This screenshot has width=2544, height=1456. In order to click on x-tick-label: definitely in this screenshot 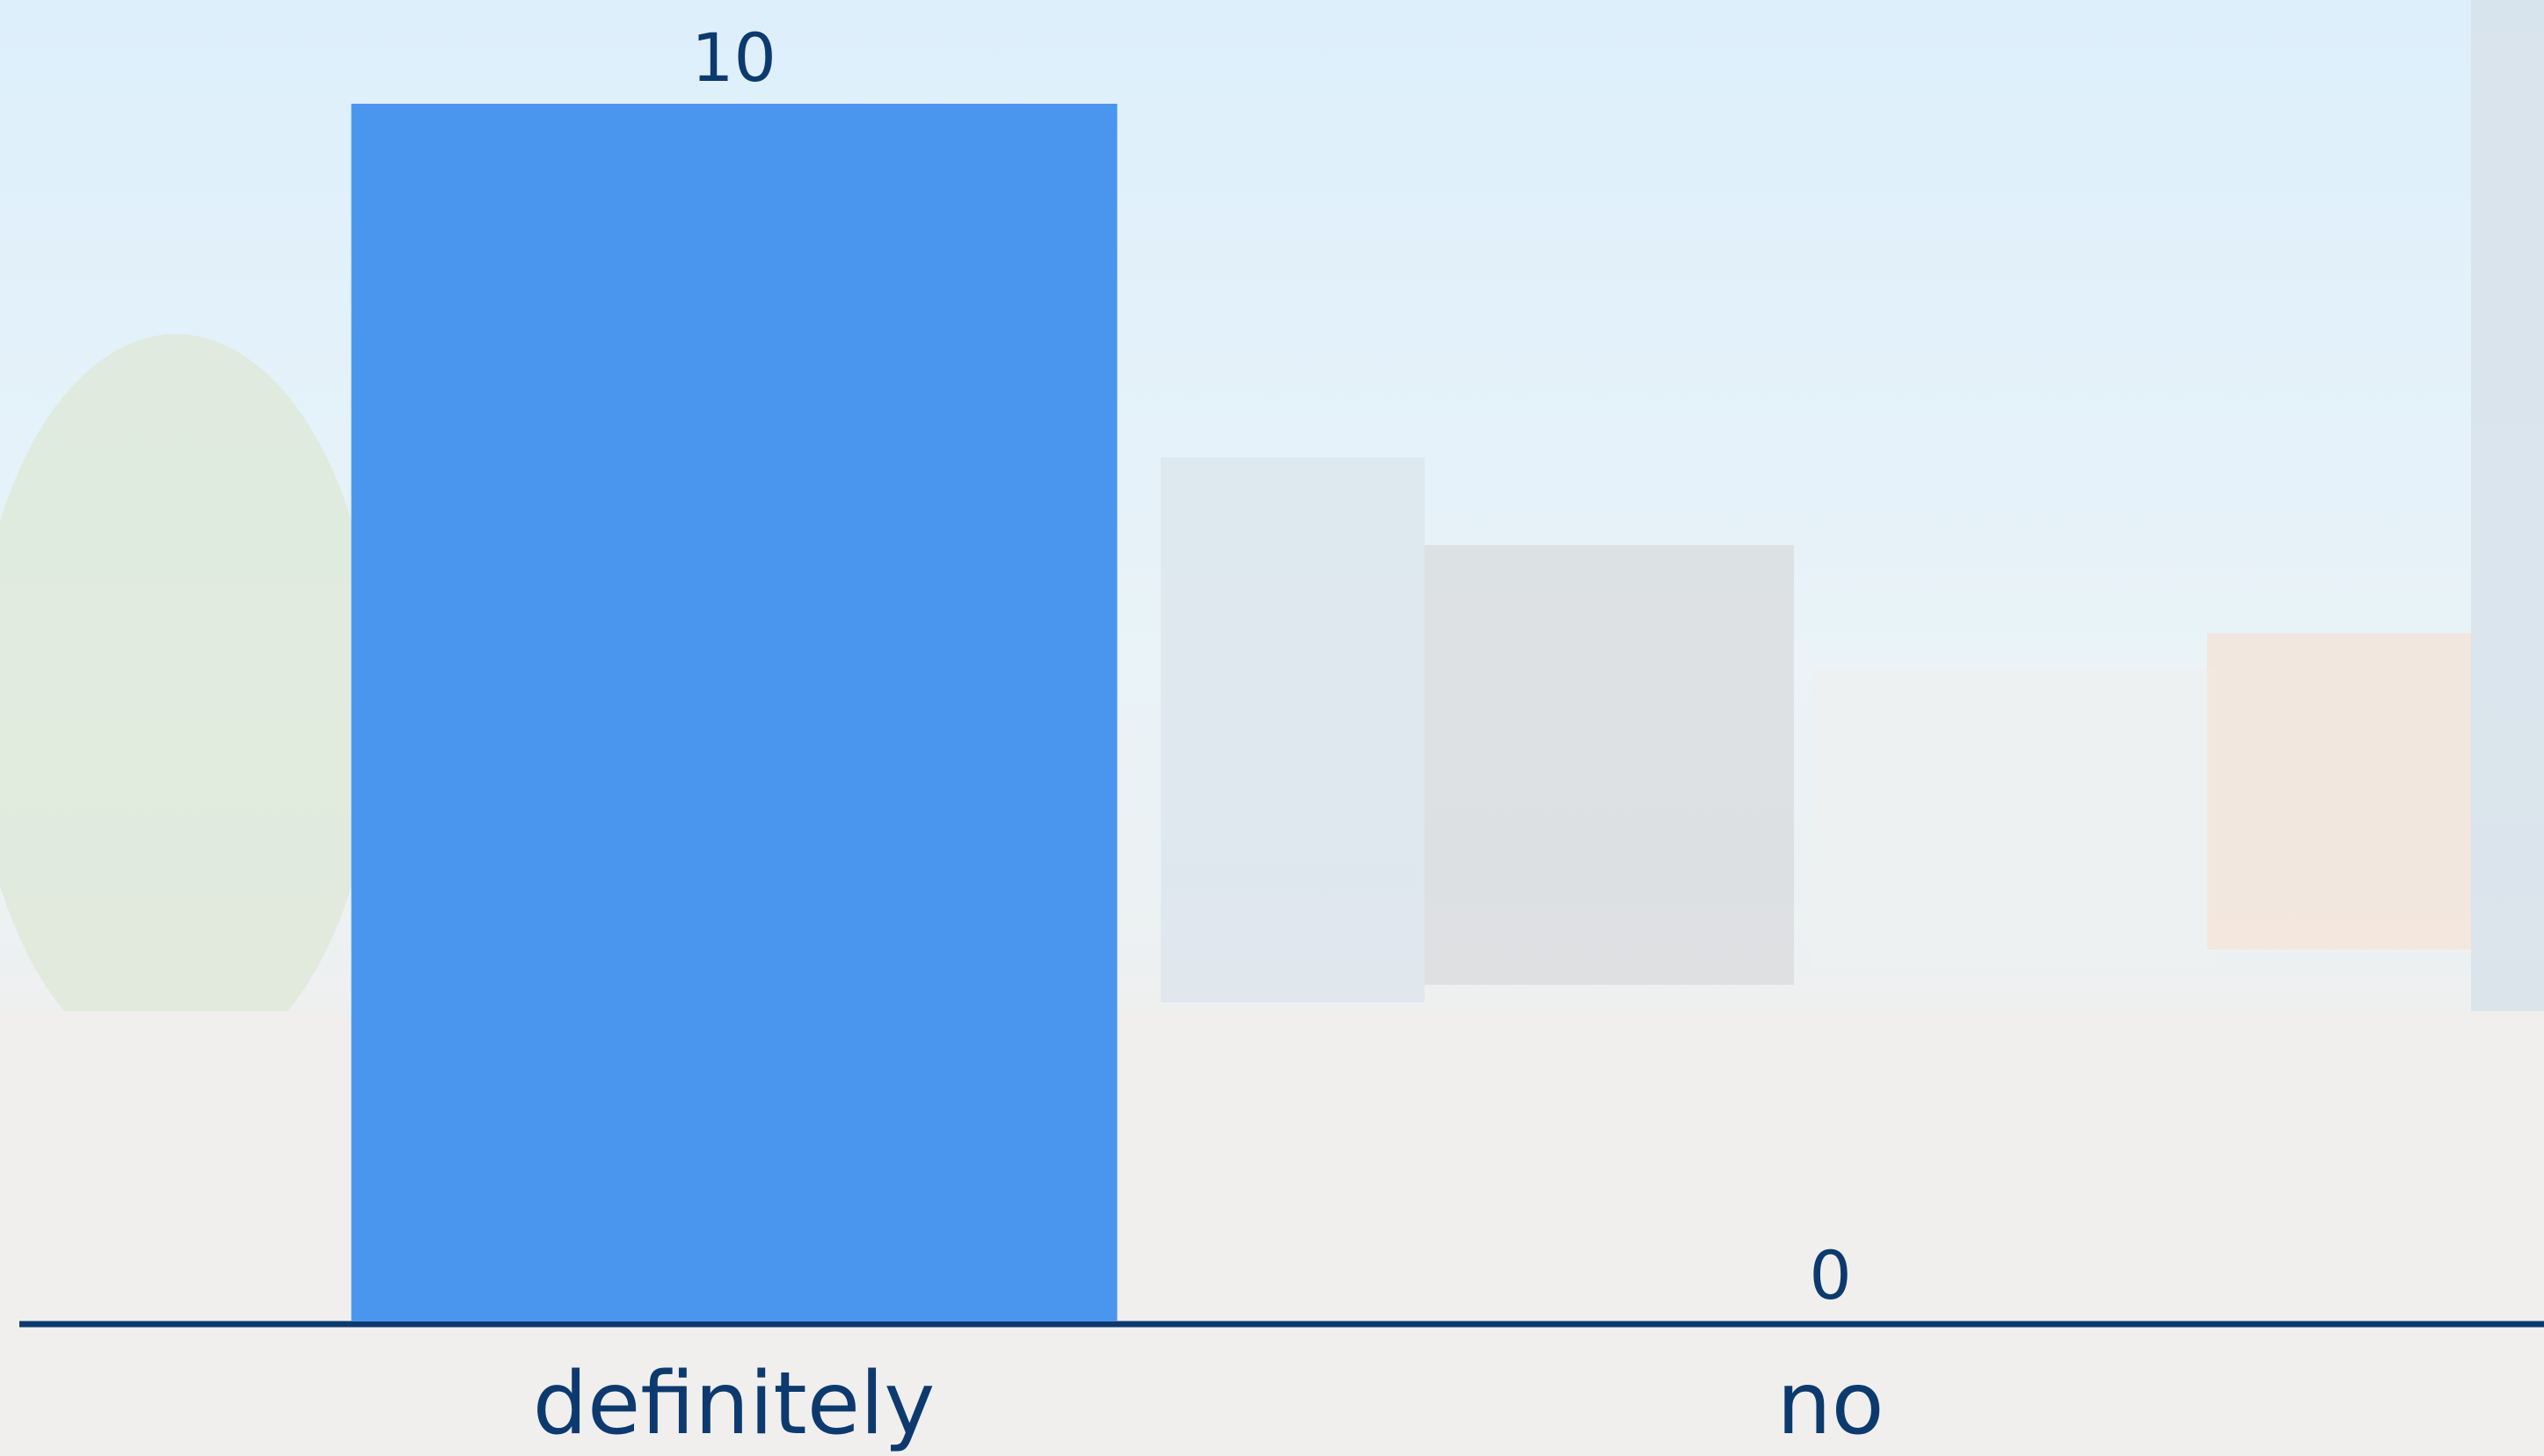, I will do `click(734, 1404)`.